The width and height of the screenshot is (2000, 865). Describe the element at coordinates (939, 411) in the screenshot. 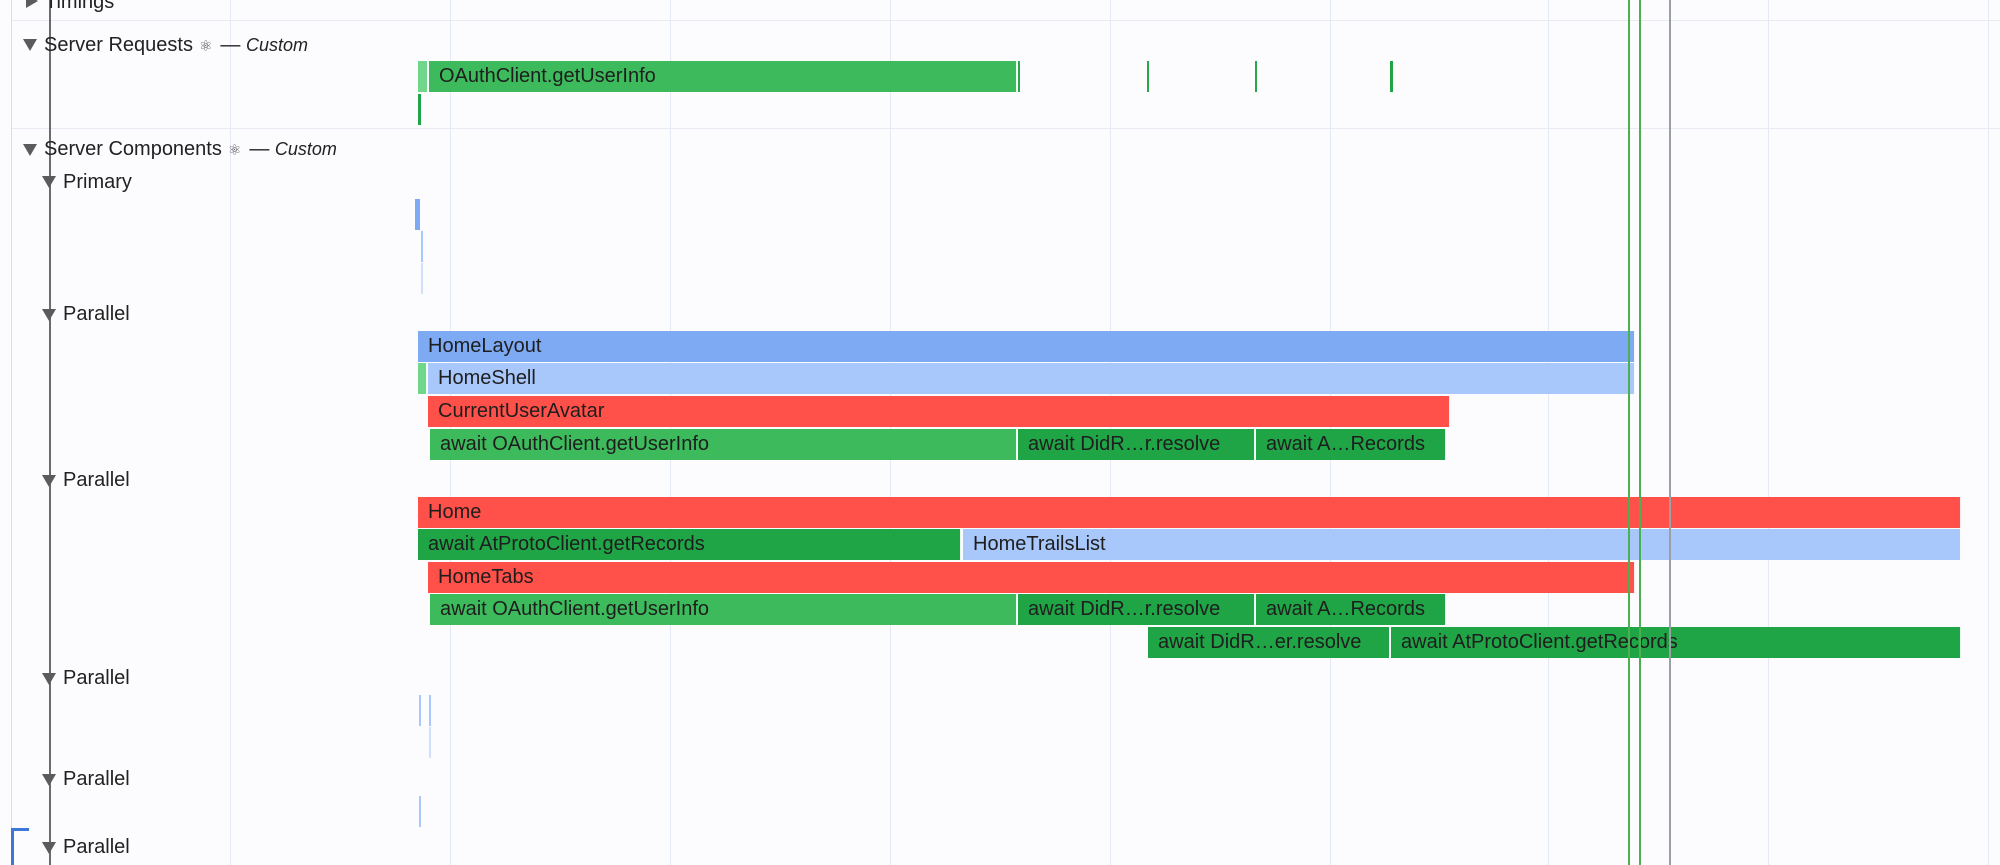

I see `component-bar-current-user-avatar: CurrentUserAvatar` at that location.